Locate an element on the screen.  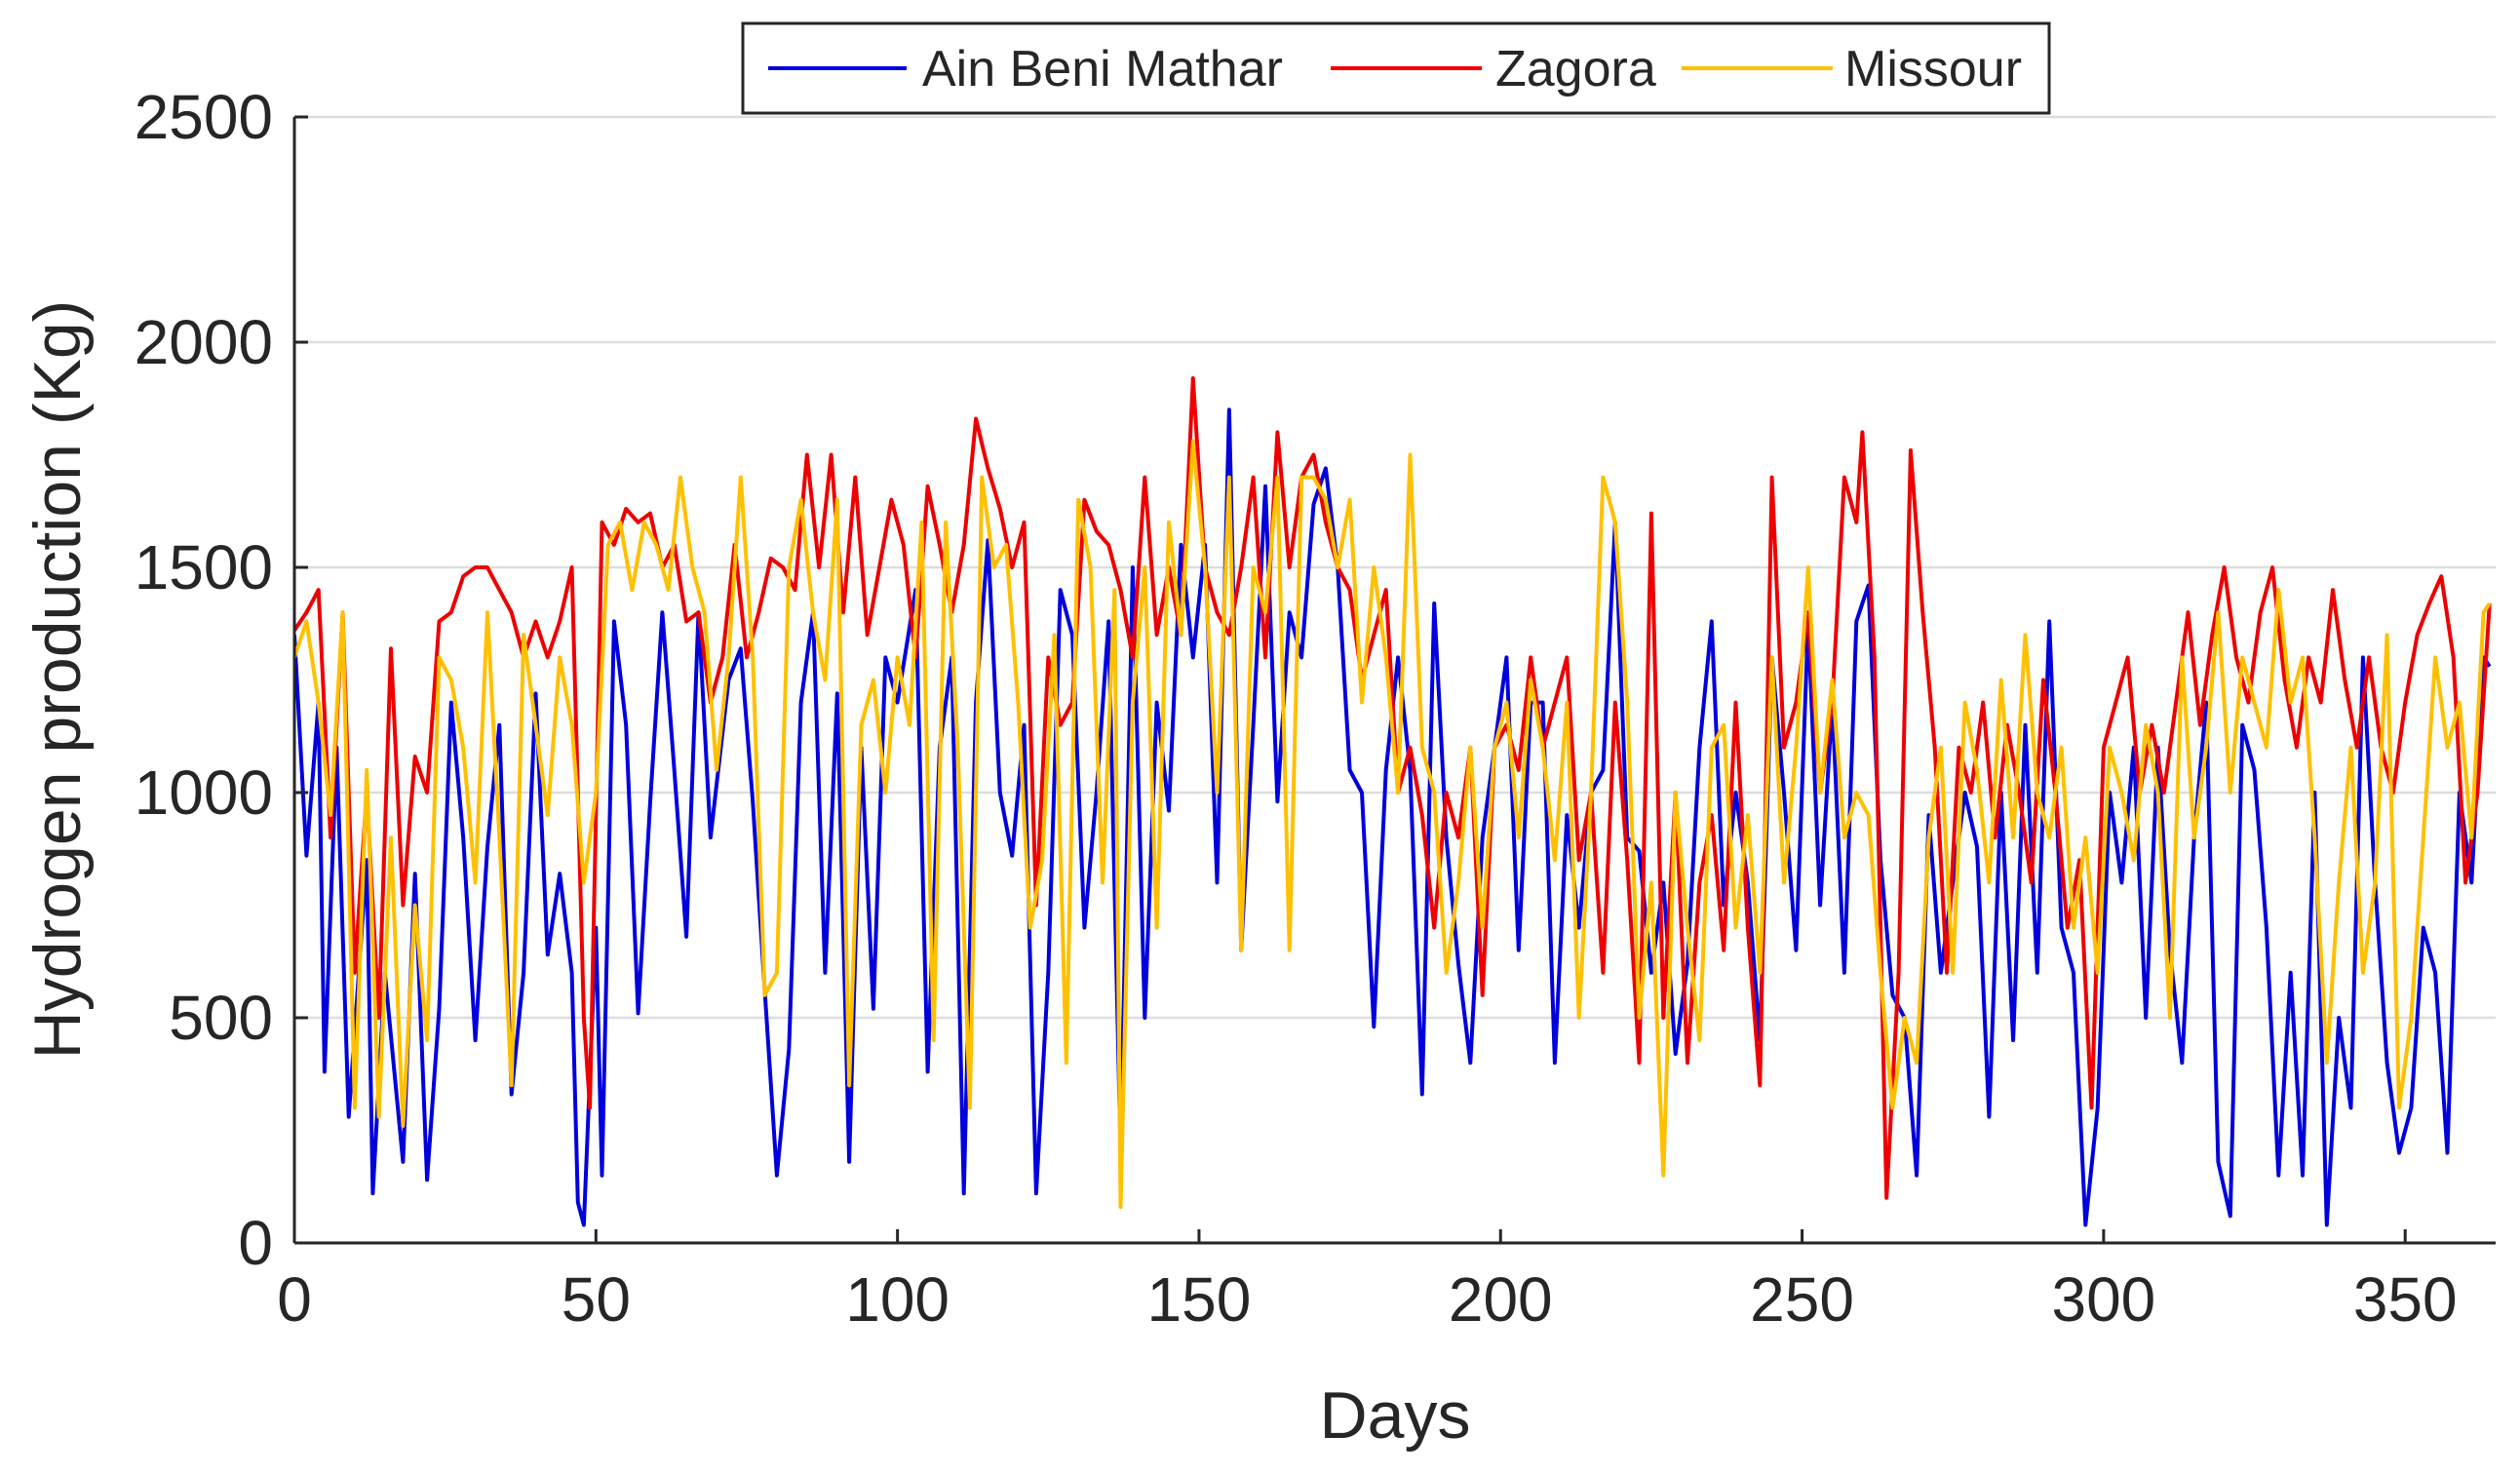
y-tick-label: 1500 is located at coordinates (204, 567).